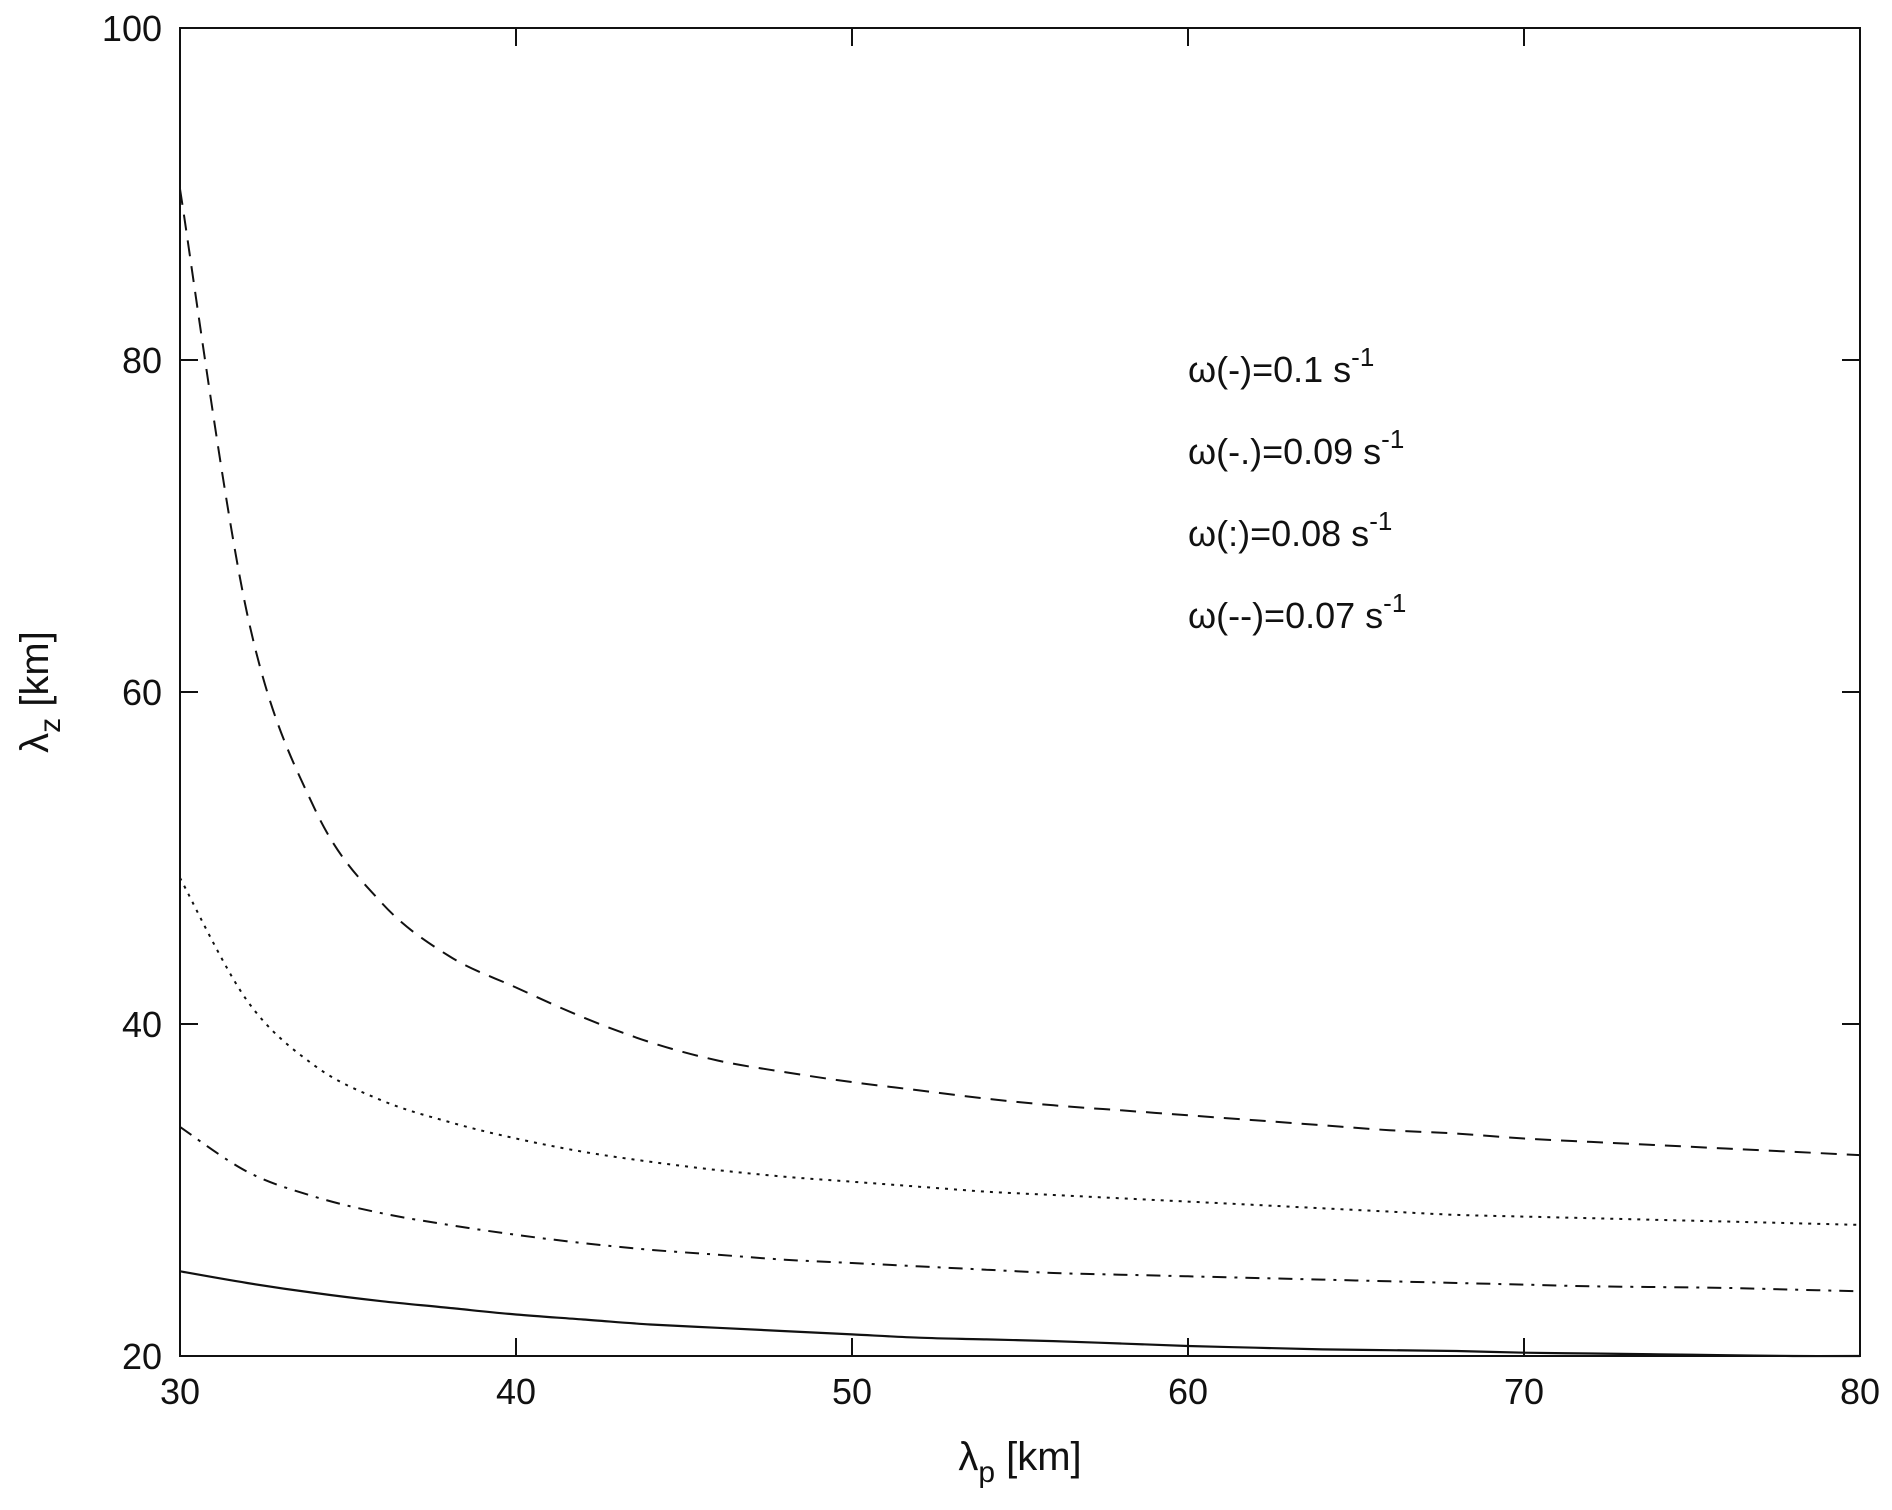 This screenshot has width=1892, height=1510. I want to click on x-tick-label-60: 60, so click(1188, 1391).